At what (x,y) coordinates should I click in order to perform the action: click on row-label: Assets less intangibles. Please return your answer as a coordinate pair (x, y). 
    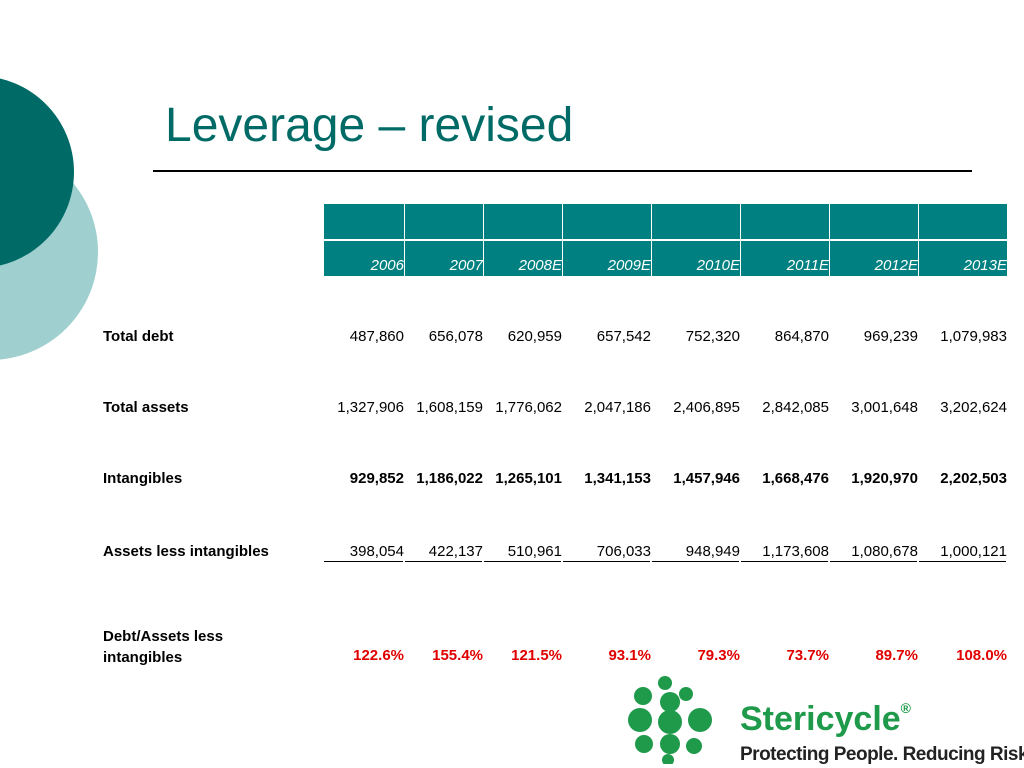
    Looking at the image, I should click on (186, 551).